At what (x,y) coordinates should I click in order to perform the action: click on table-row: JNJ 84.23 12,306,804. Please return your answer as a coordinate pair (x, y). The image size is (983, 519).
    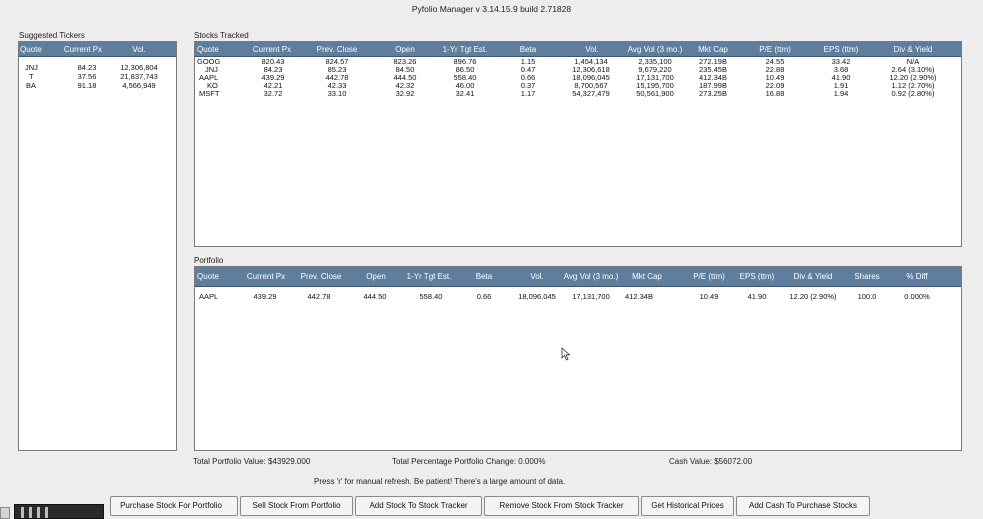
    Looking at the image, I should click on (91, 67).